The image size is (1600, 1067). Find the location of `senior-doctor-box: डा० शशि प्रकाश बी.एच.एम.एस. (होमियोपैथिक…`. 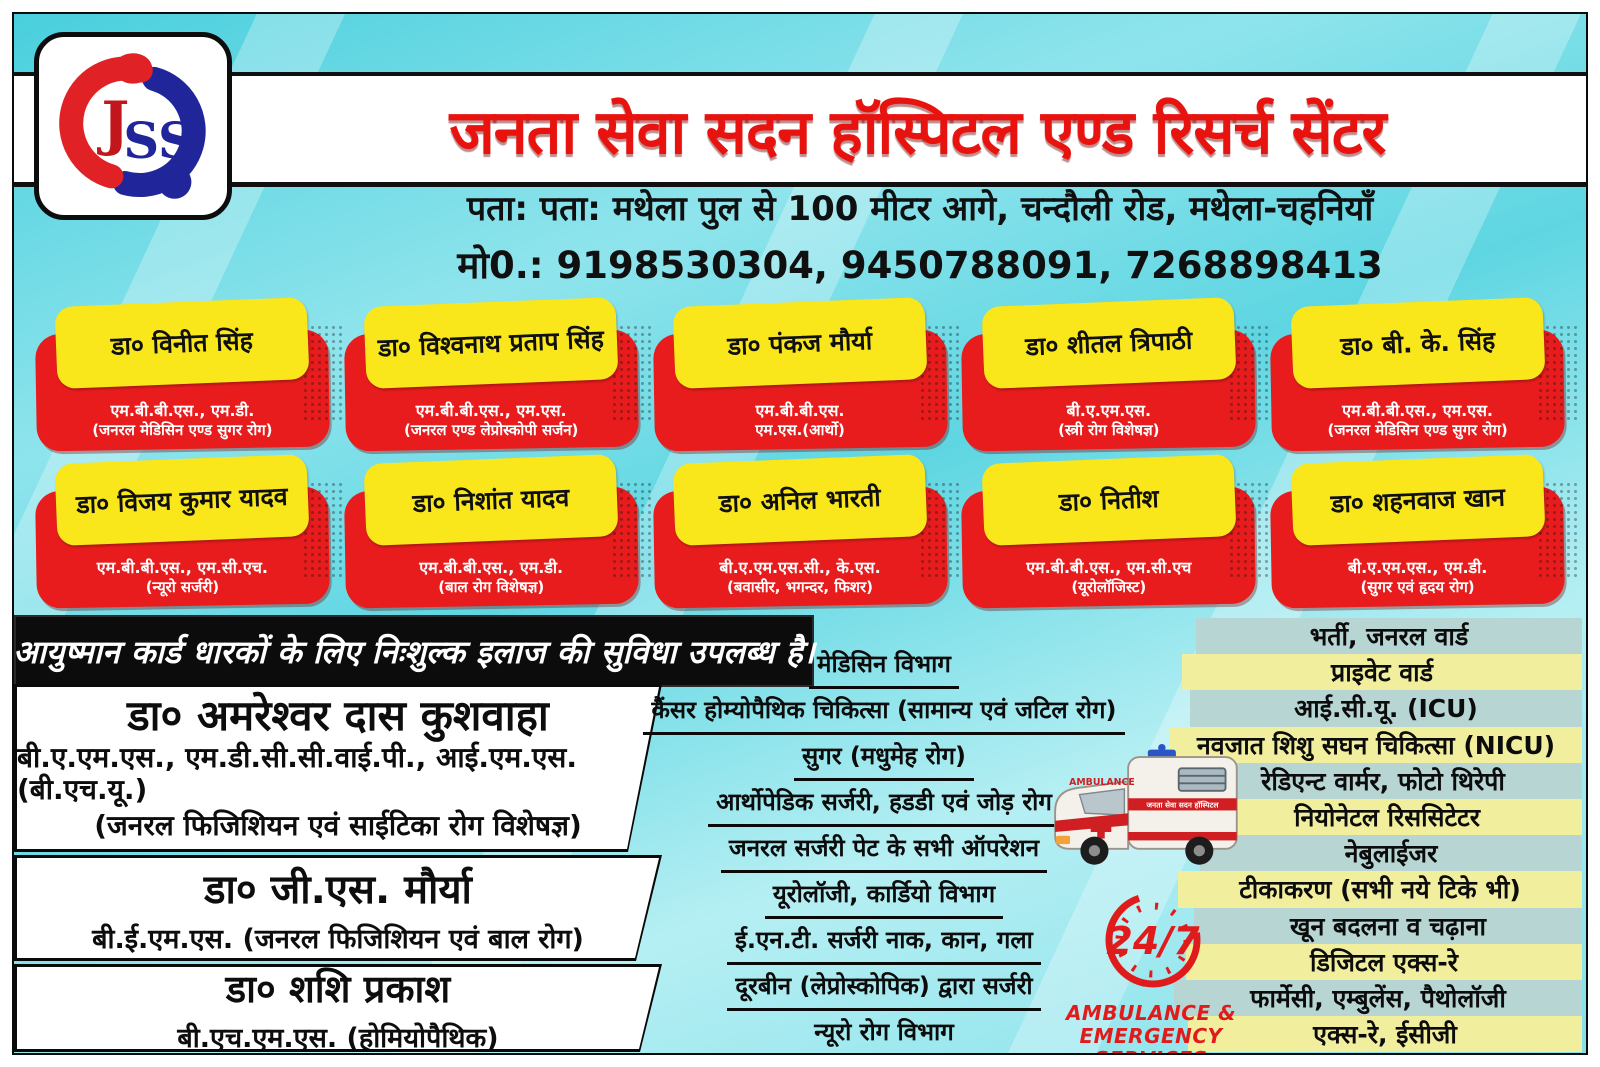

senior-doctor-box: डा० शशि प्रकाश बी.एच.एम.एस. (होमियोपैथिक… is located at coordinates (338, 1008).